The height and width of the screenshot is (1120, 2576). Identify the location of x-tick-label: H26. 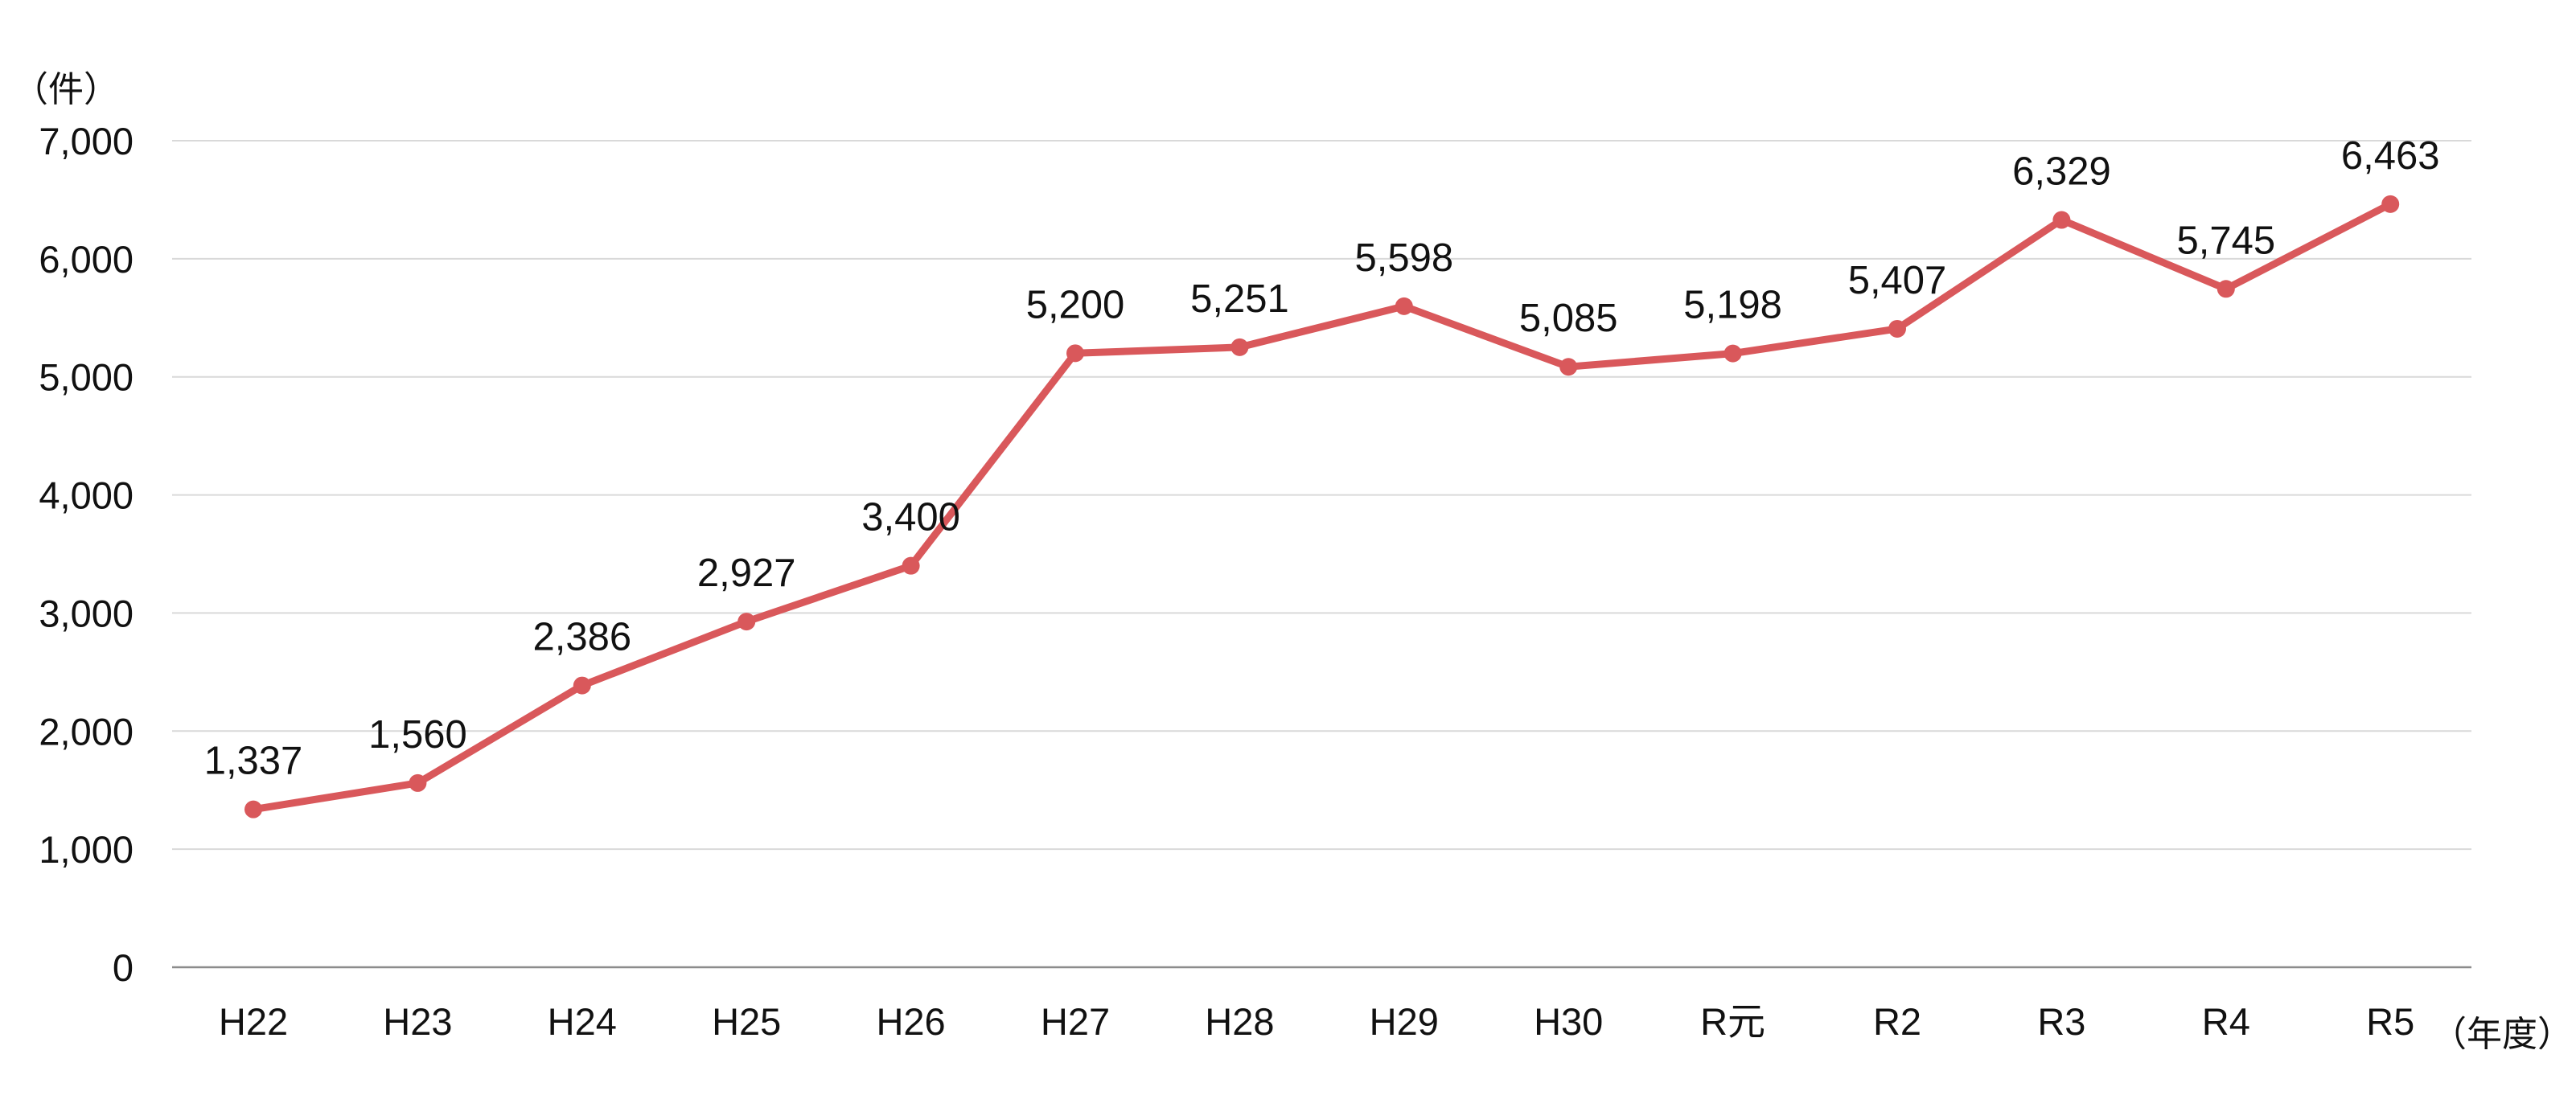
(910, 1021).